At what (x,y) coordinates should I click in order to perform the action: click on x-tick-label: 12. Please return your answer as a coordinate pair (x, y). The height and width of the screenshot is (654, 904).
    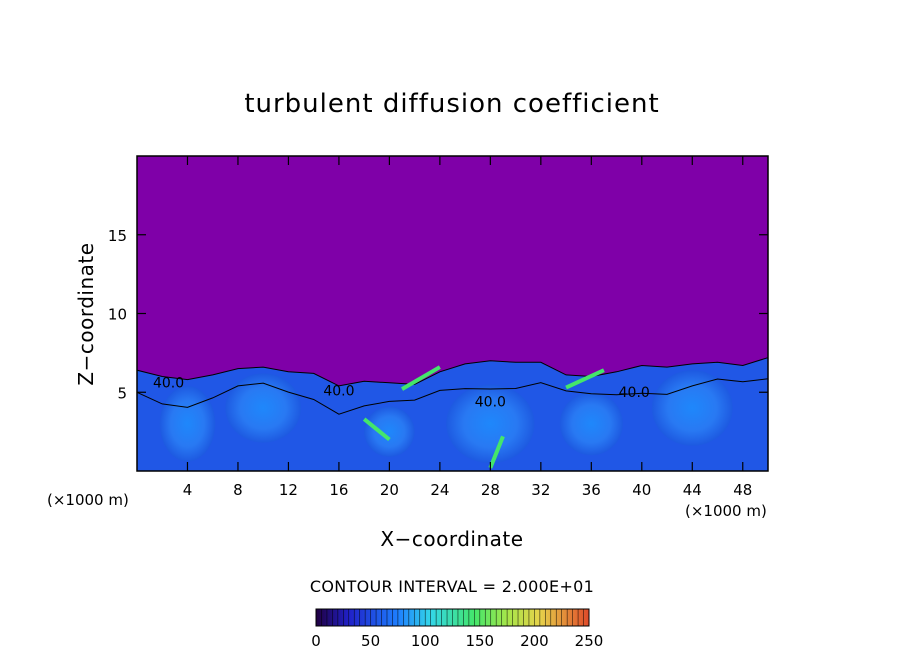
    Looking at the image, I should click on (288, 490).